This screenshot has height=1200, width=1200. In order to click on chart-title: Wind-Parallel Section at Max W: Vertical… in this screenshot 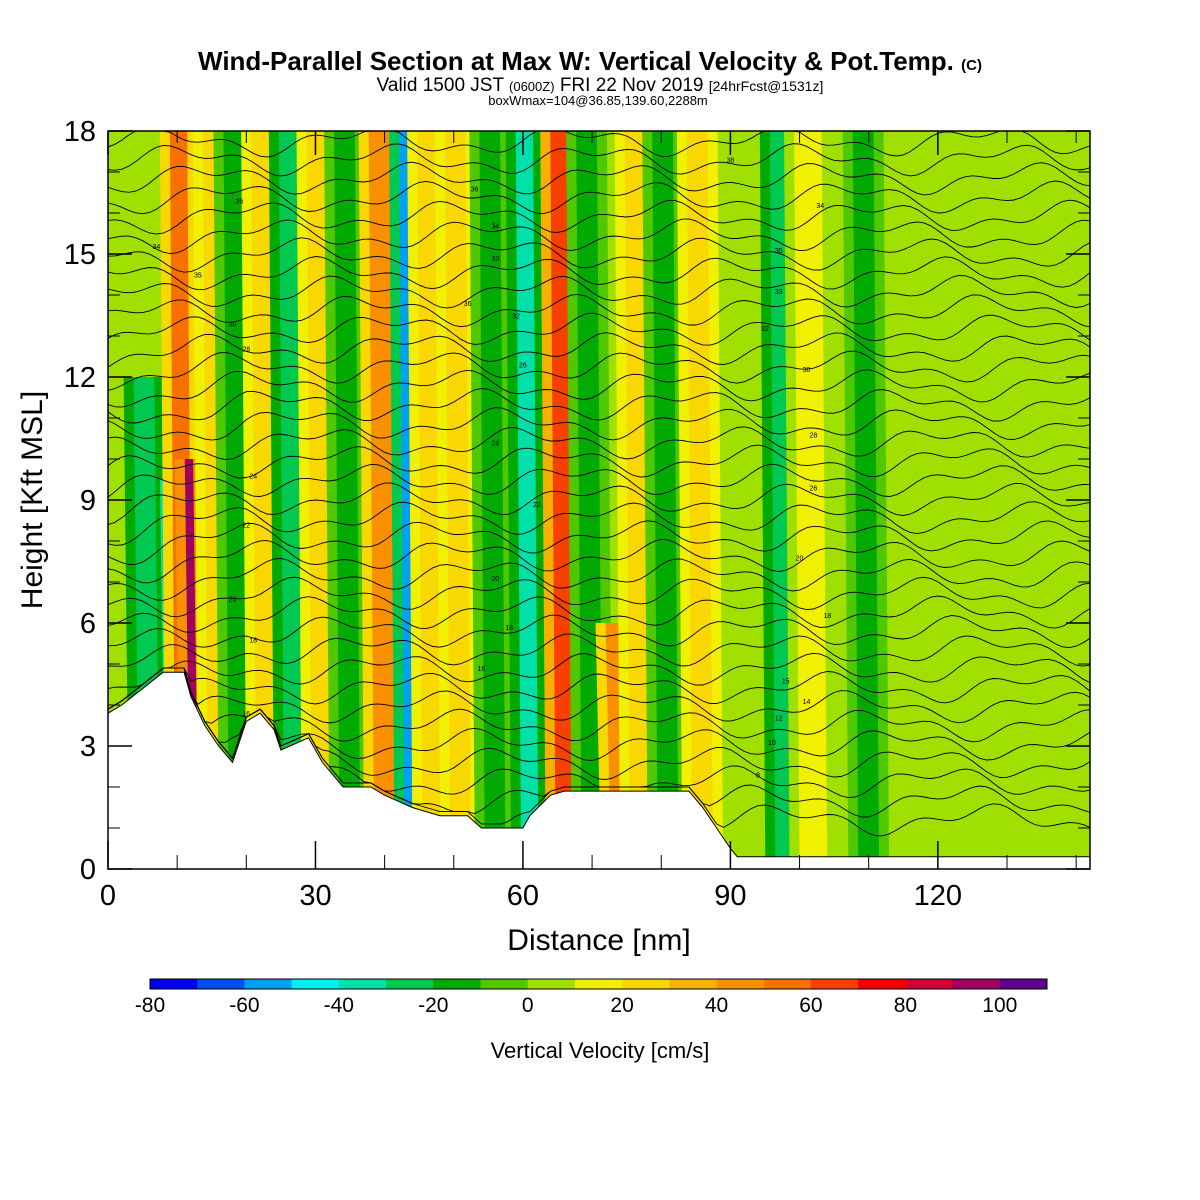, I will do `click(590, 61)`.